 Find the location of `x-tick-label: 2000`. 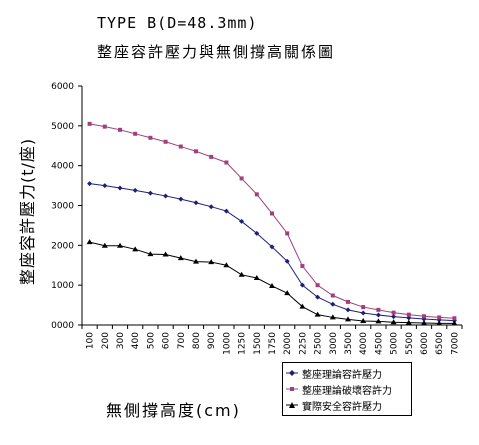

x-tick-label: 2000 is located at coordinates (288, 343).